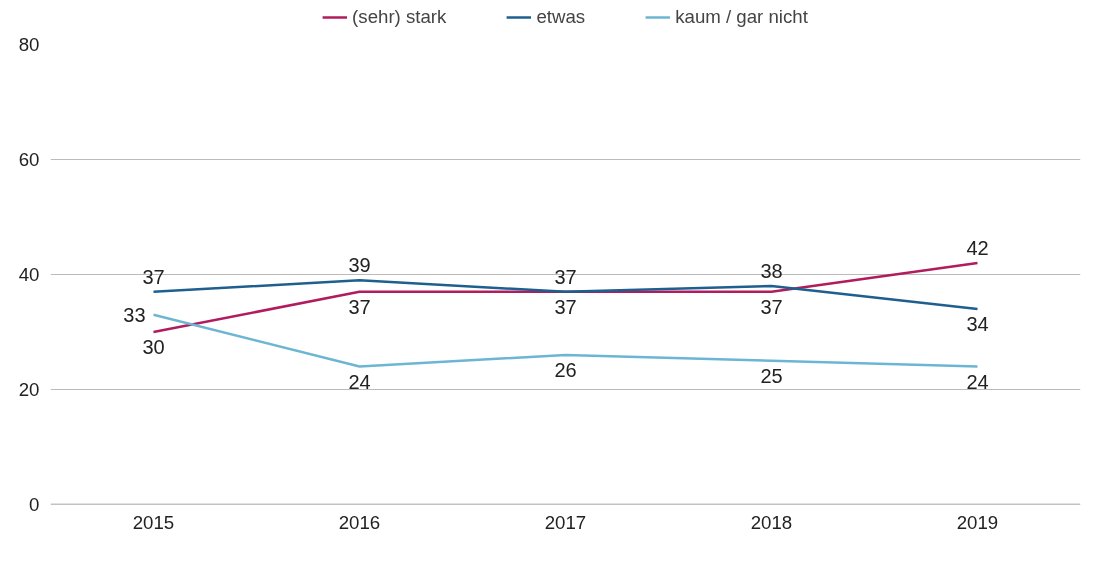  I want to click on data-label: 33, so click(134, 314).